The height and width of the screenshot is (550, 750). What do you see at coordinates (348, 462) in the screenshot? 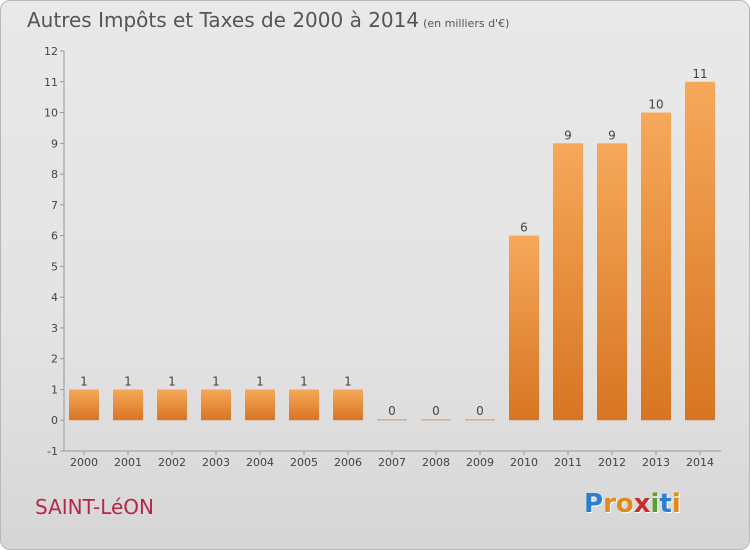
I see `x-tick-label: 2006` at bounding box center [348, 462].